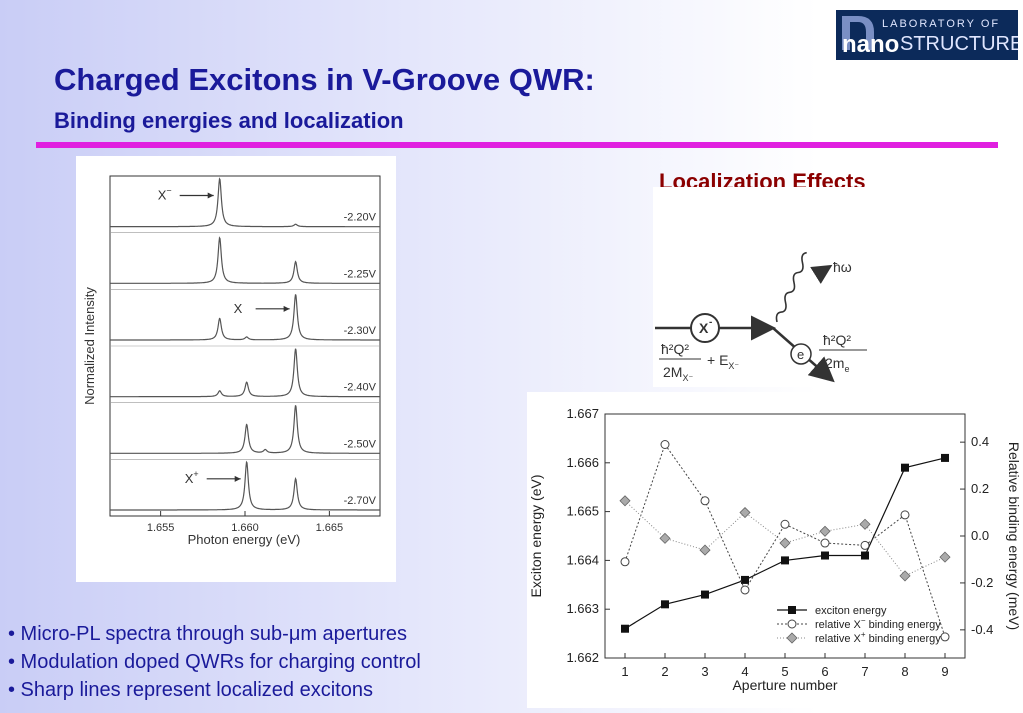  What do you see at coordinates (678, 373) in the screenshot?
I see `left-denominator: 2MX⁻` at bounding box center [678, 373].